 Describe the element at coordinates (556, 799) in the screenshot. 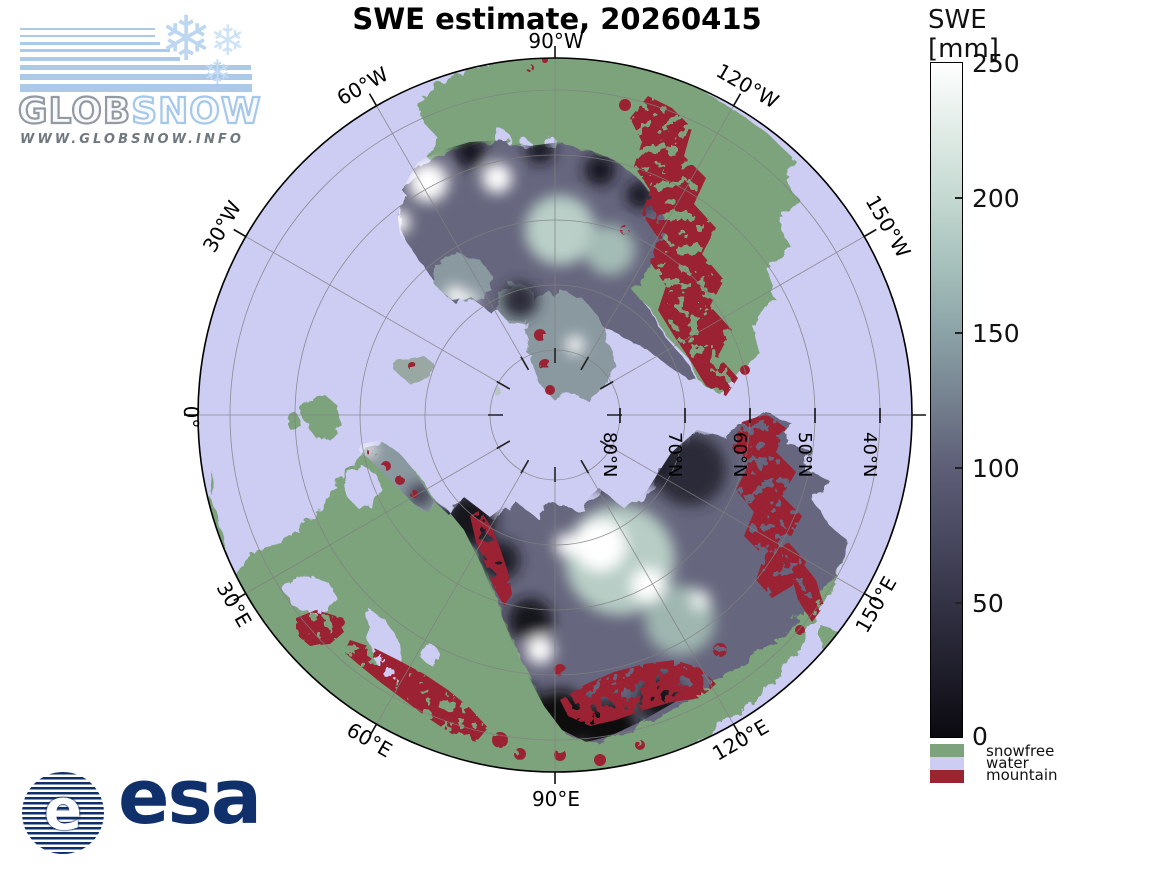

I see `meridian-label: 90°E` at that location.